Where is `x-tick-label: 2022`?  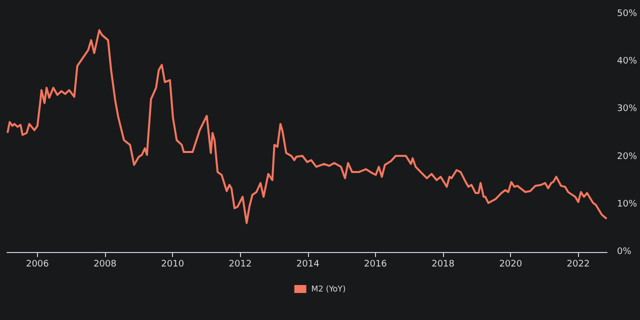
x-tick-label: 2022 is located at coordinates (578, 265).